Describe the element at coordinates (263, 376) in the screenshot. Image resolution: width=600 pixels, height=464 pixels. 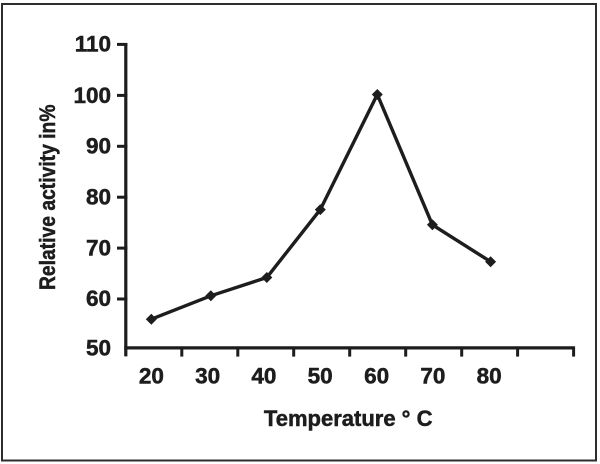
I see `svg-text: 40` at that location.